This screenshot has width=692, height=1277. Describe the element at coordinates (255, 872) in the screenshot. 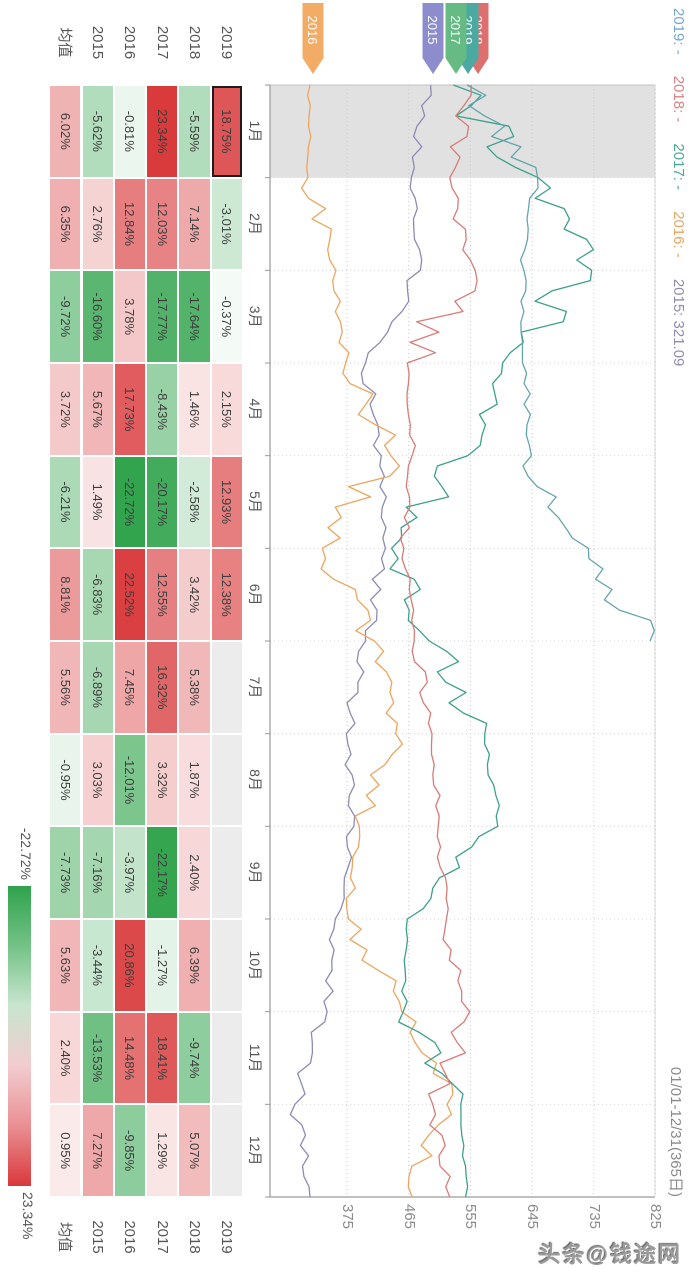

I see `month-header-9: 9月` at that location.